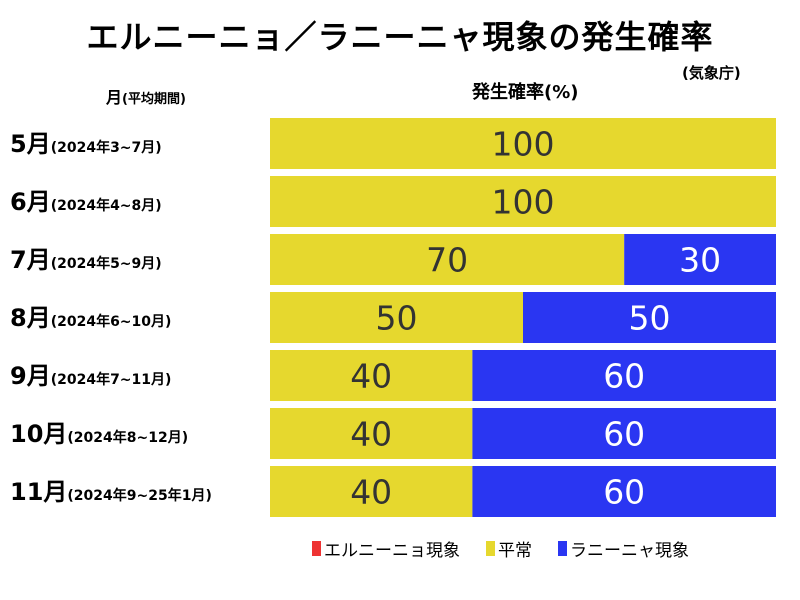  I want to click on data-label-normal-row-7: 40, so click(371, 492).